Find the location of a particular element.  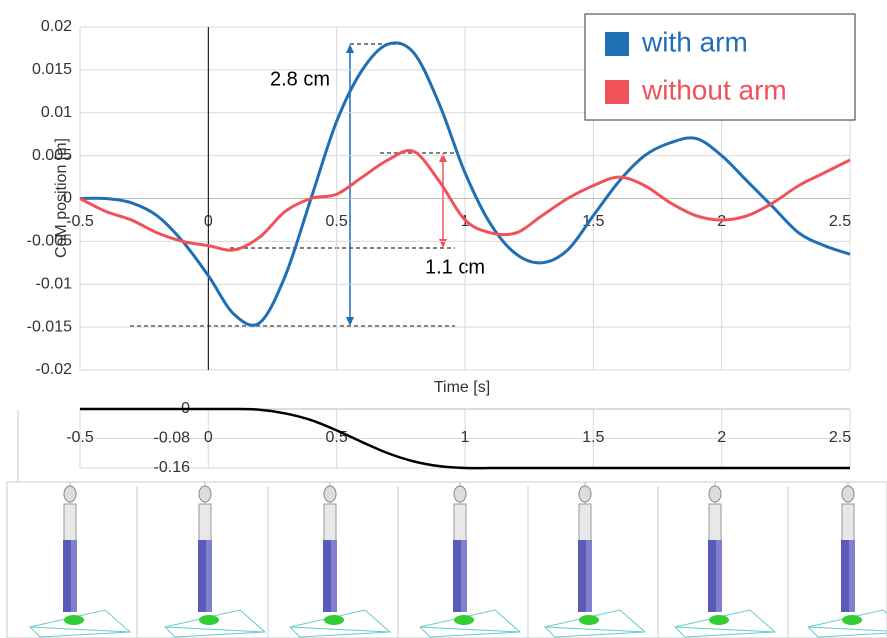

legend: with arm without arm is located at coordinates (720, 67).